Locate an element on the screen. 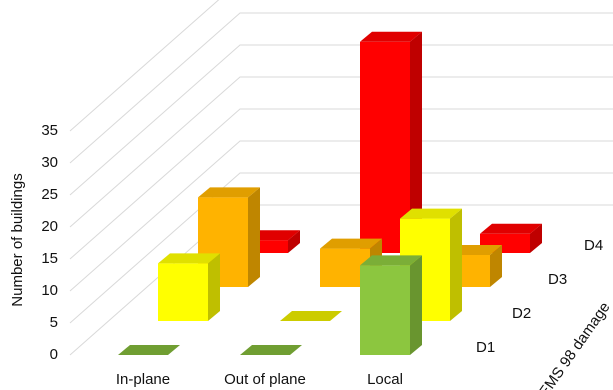 The image size is (613, 390). y-tick-label: 15 is located at coordinates (49, 258).